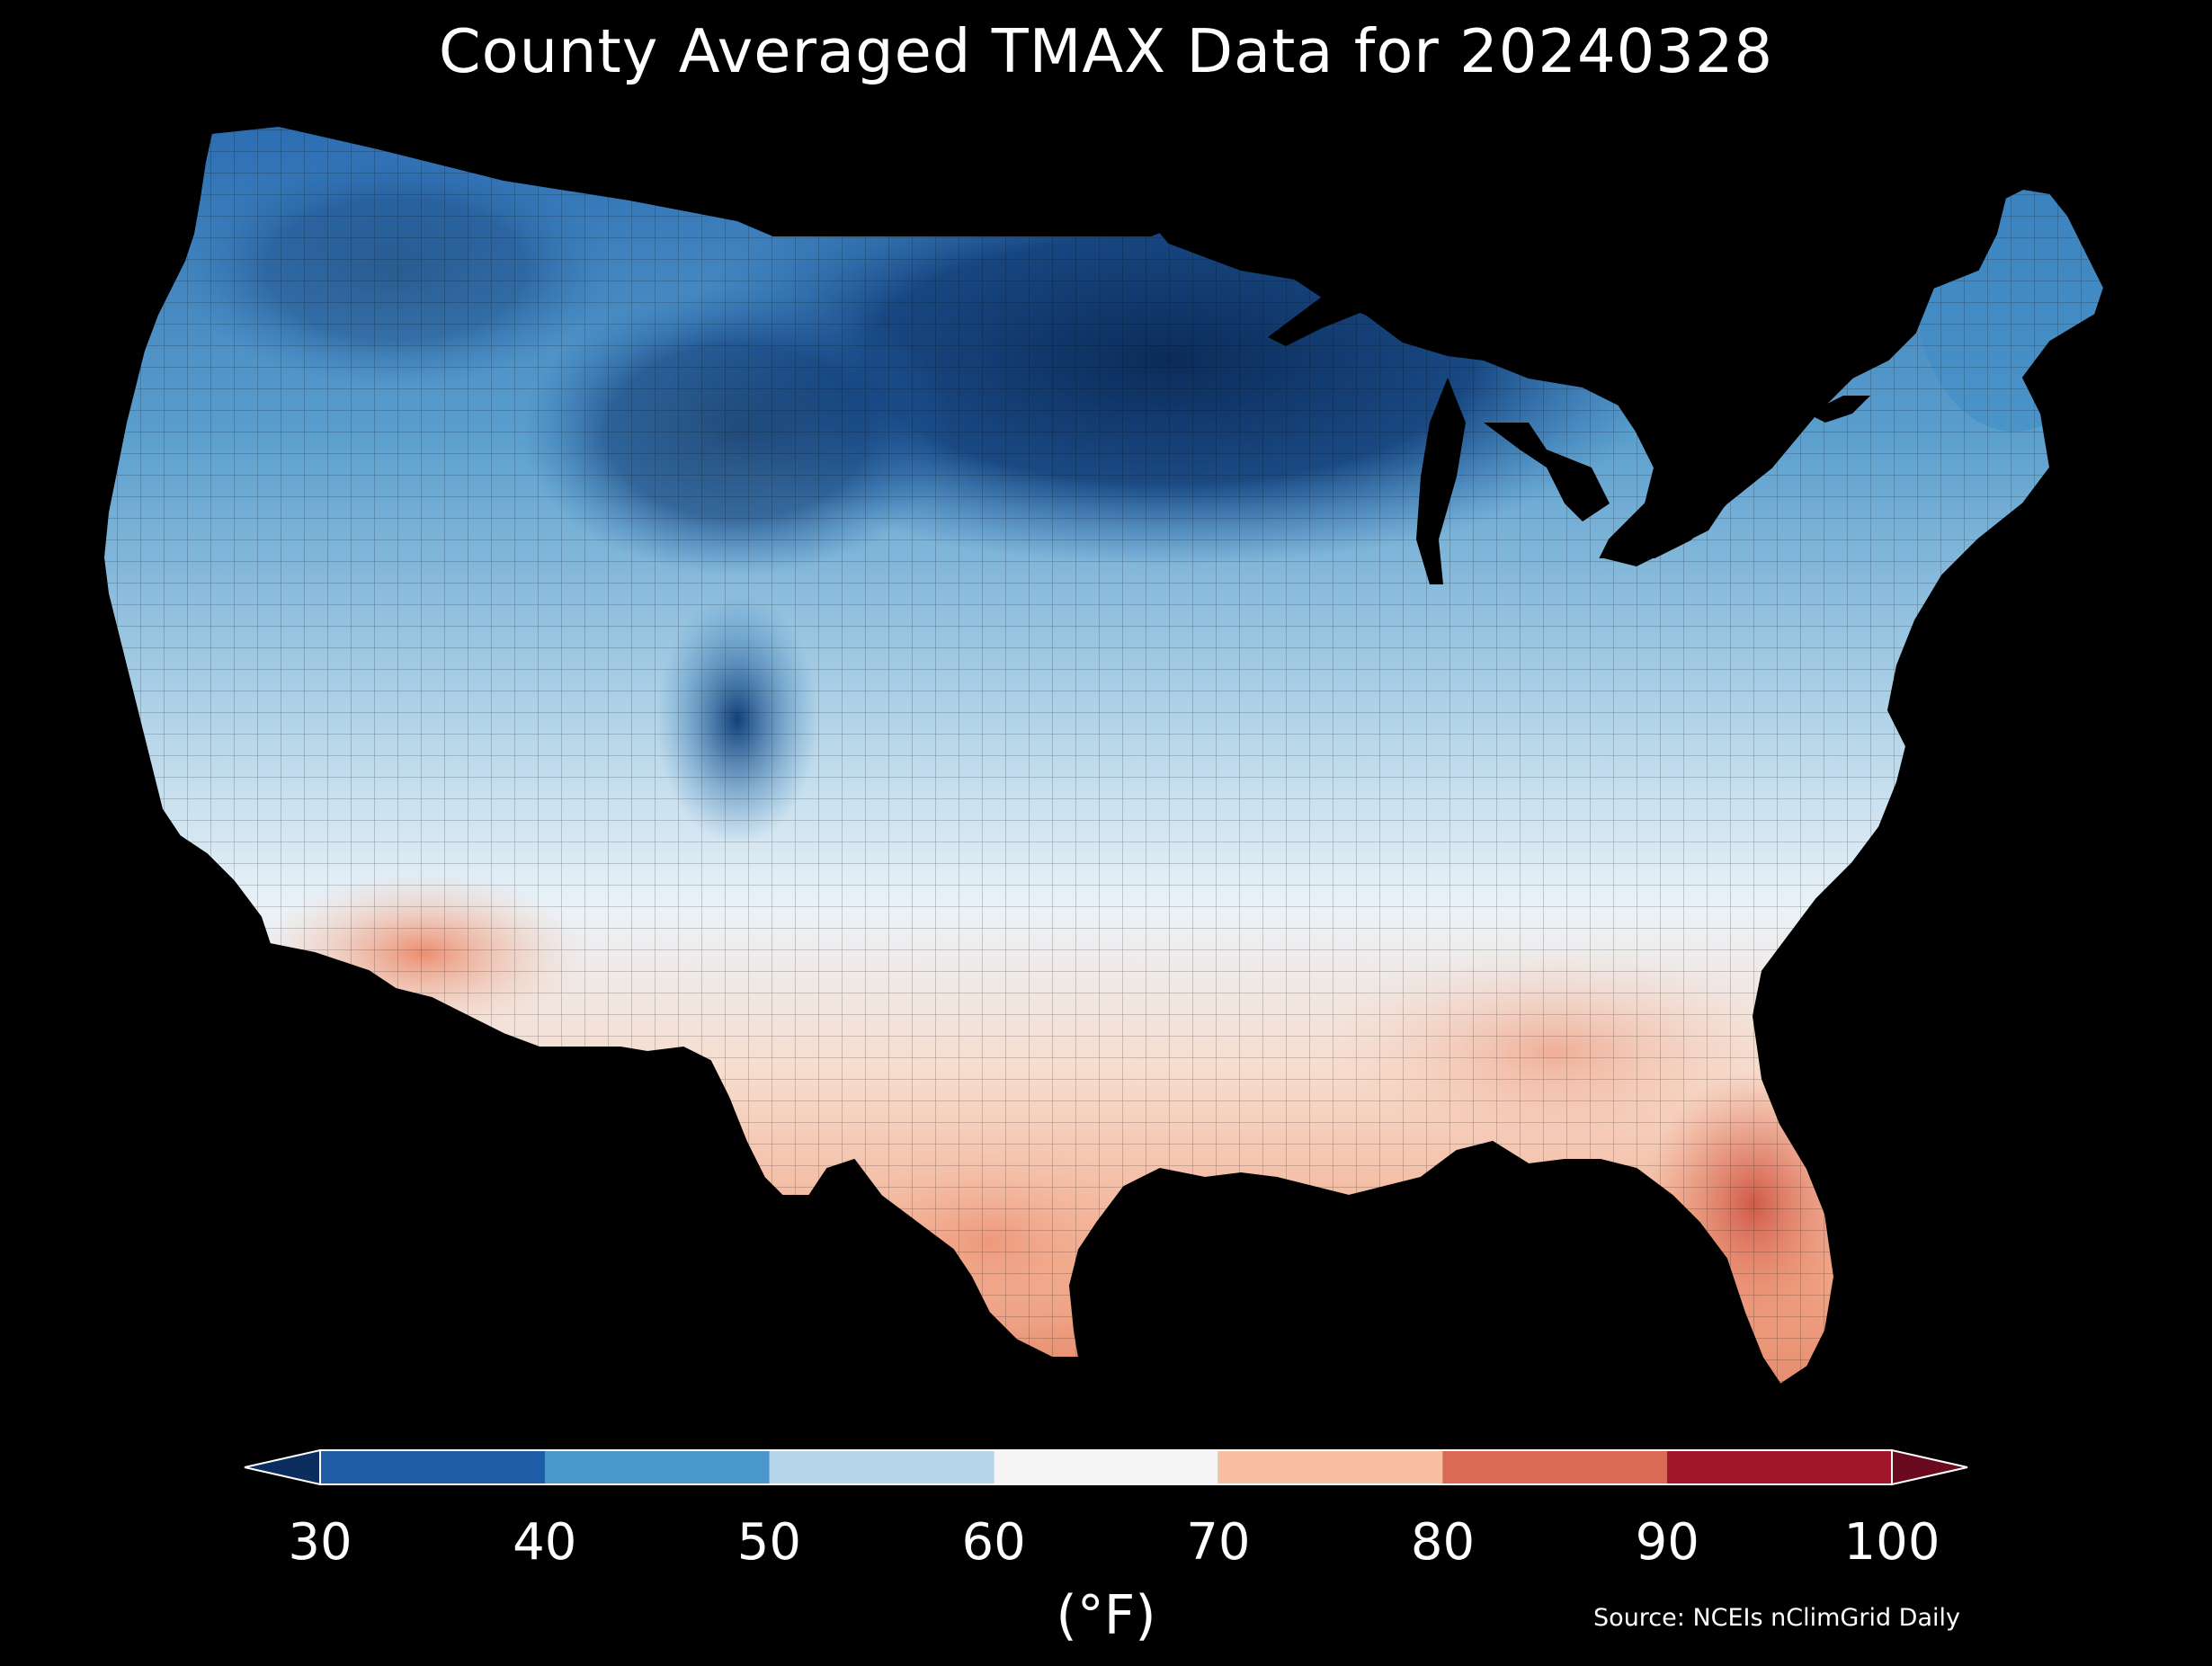 The width and height of the screenshot is (2212, 1666). I want to click on source-note: Source: NCEIs nClimGrid Daily, so click(1776, 1618).